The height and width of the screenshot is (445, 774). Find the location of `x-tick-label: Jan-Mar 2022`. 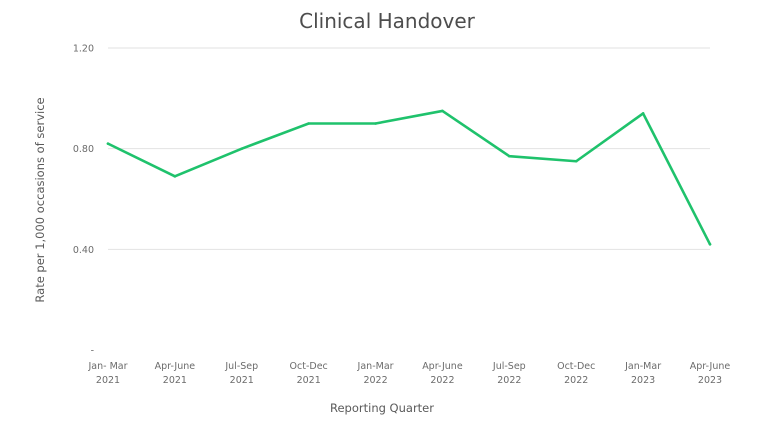

x-tick-label: Jan-Mar 2022 is located at coordinates (375, 373).